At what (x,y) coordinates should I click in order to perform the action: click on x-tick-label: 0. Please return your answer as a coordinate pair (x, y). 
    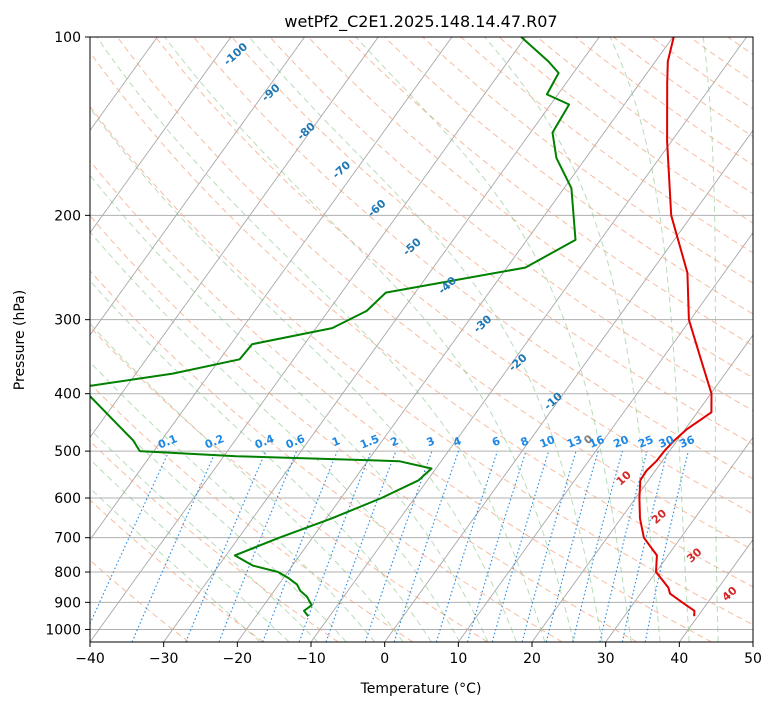
    Looking at the image, I should click on (384, 659).